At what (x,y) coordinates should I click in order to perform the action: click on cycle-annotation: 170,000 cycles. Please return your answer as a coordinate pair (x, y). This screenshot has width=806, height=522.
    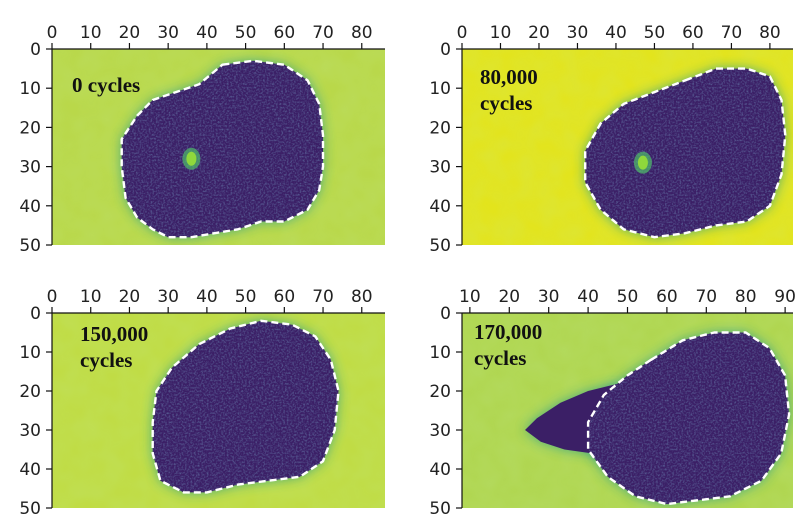
    Looking at the image, I should click on (508, 345).